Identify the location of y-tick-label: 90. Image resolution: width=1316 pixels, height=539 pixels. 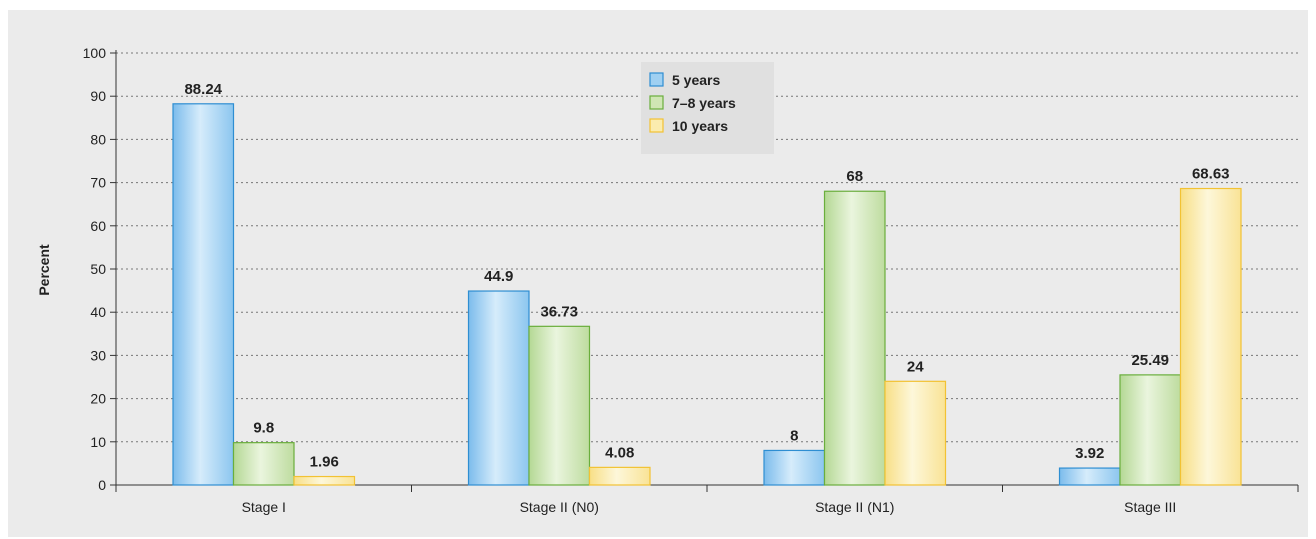
(98, 96).